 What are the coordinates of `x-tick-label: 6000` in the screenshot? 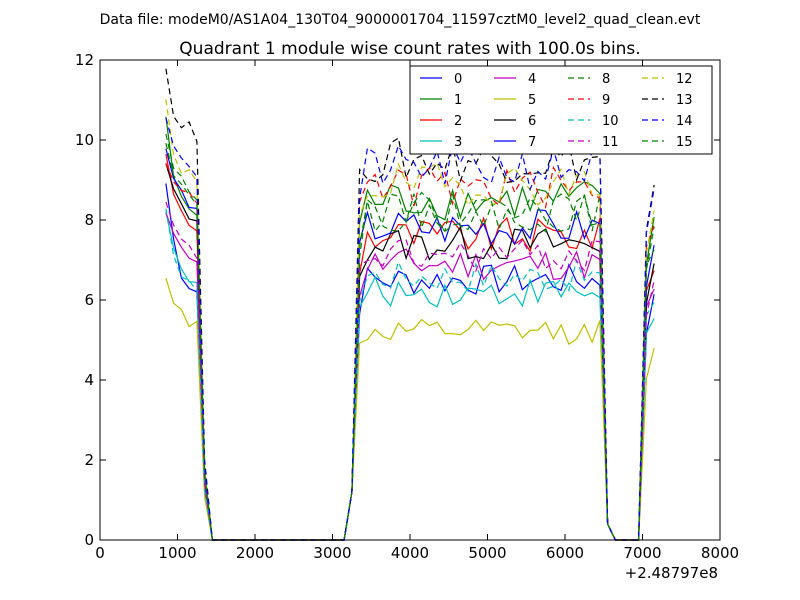 It's located at (565, 553).